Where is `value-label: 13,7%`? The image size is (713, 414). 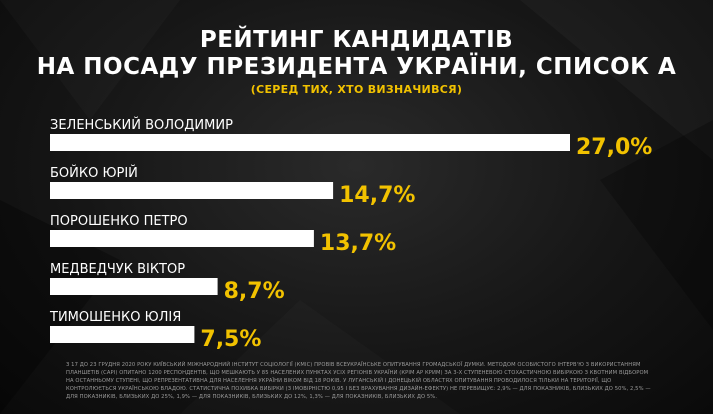 value-label: 13,7% is located at coordinates (358, 243).